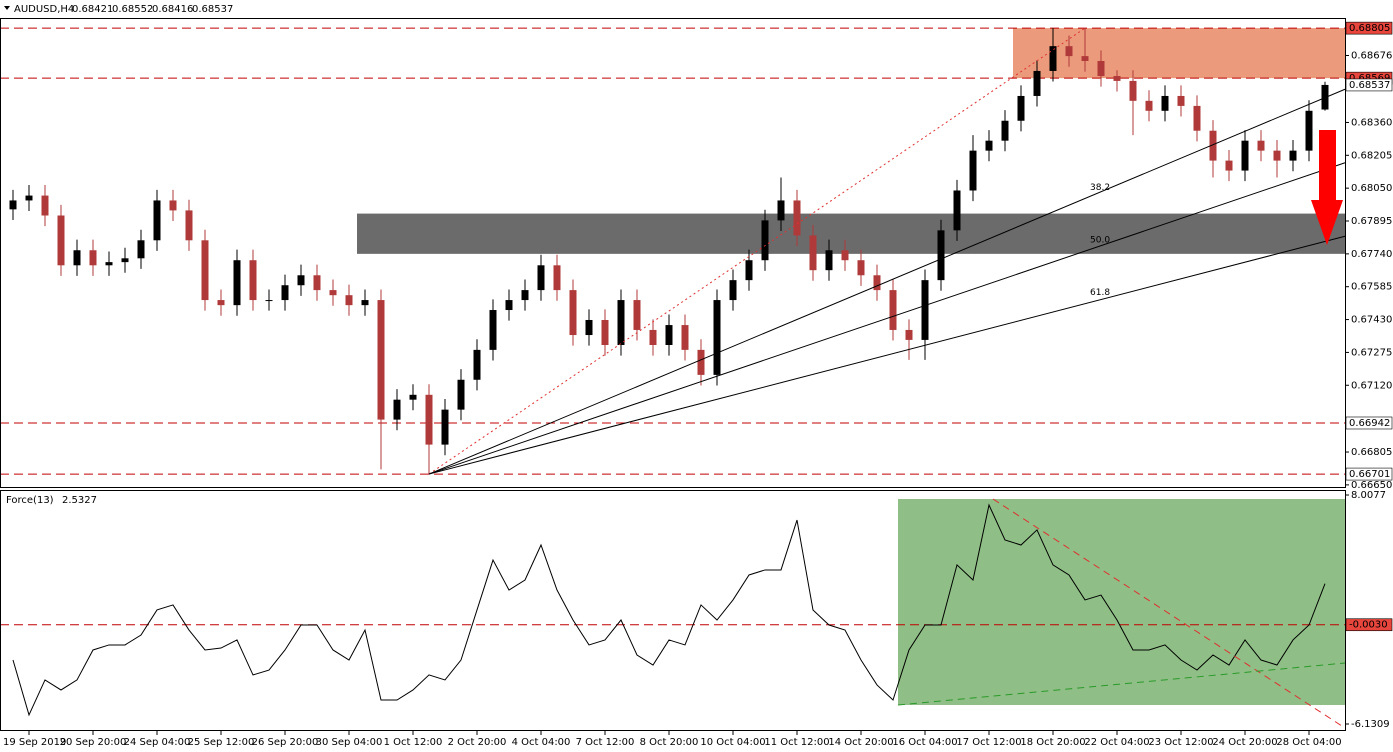 This screenshot has width=1393, height=752. What do you see at coordinates (1371, 221) in the screenshot?
I see `y-tick-label: 0.67895` at bounding box center [1371, 221].